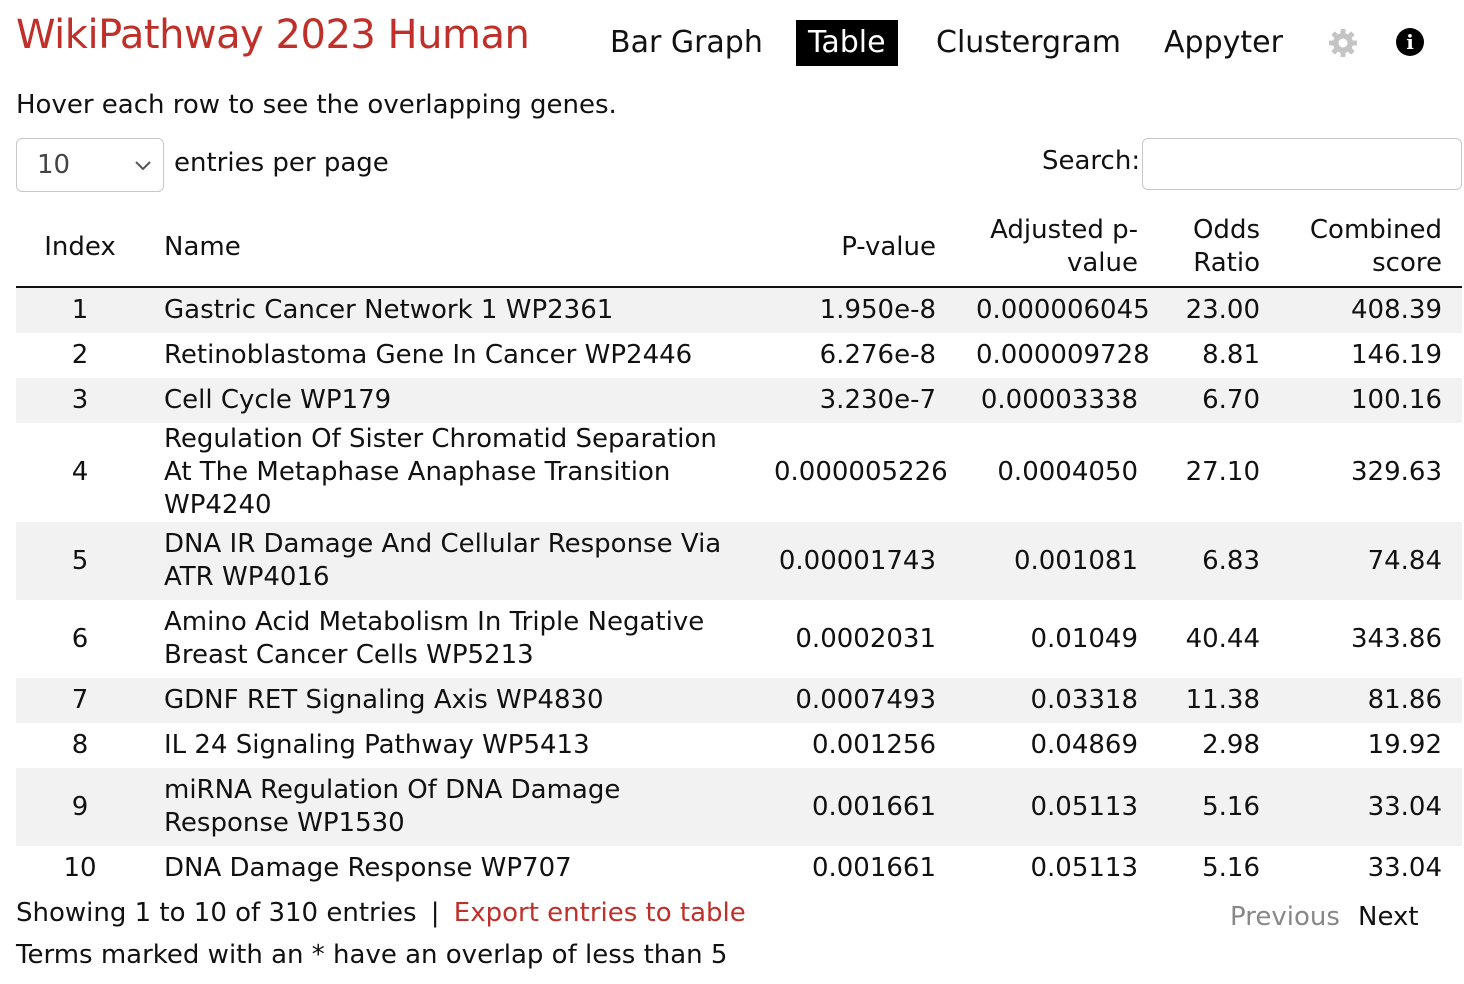 The height and width of the screenshot is (984, 1464). What do you see at coordinates (80, 248) in the screenshot?
I see `column-header-index: Index` at bounding box center [80, 248].